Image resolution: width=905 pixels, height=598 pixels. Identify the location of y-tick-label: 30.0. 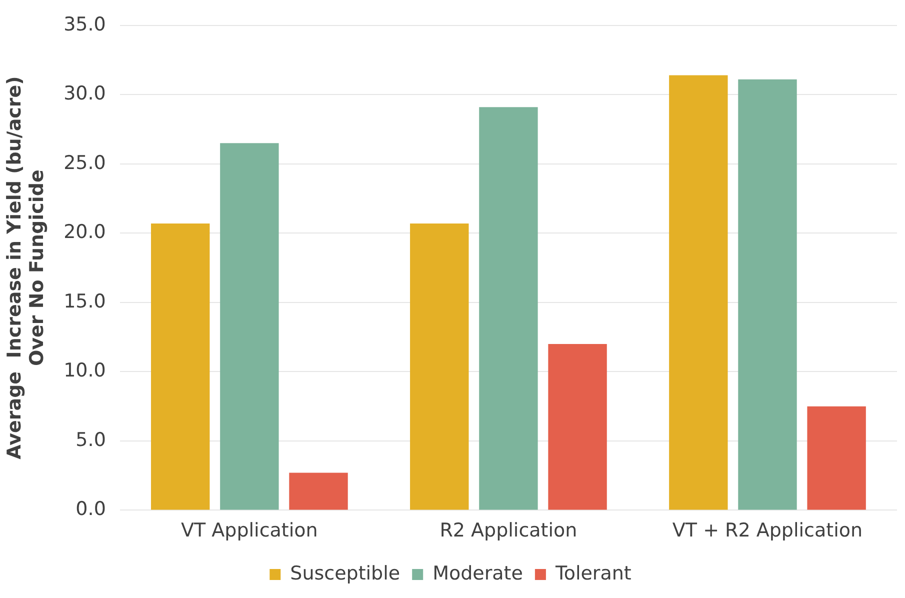
(85, 93).